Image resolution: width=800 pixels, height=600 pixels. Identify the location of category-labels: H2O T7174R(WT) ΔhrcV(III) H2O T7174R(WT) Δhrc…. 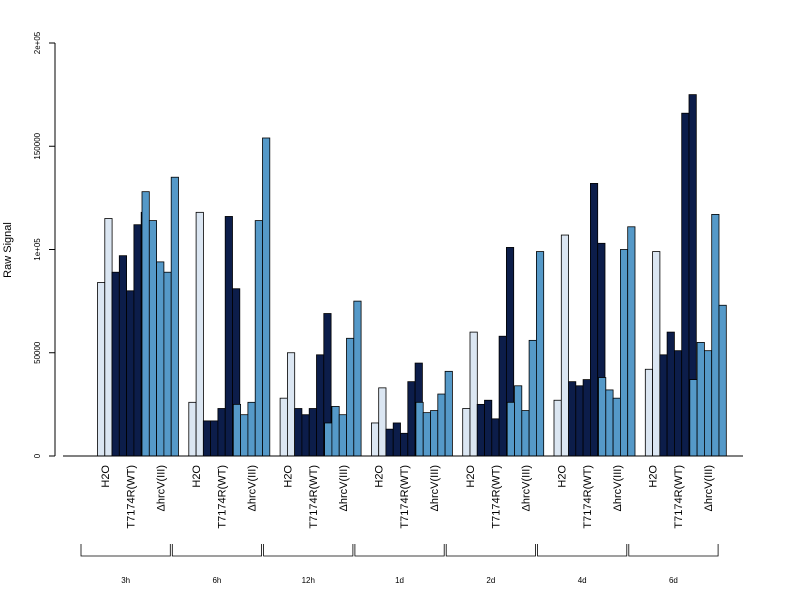
(407, 497).